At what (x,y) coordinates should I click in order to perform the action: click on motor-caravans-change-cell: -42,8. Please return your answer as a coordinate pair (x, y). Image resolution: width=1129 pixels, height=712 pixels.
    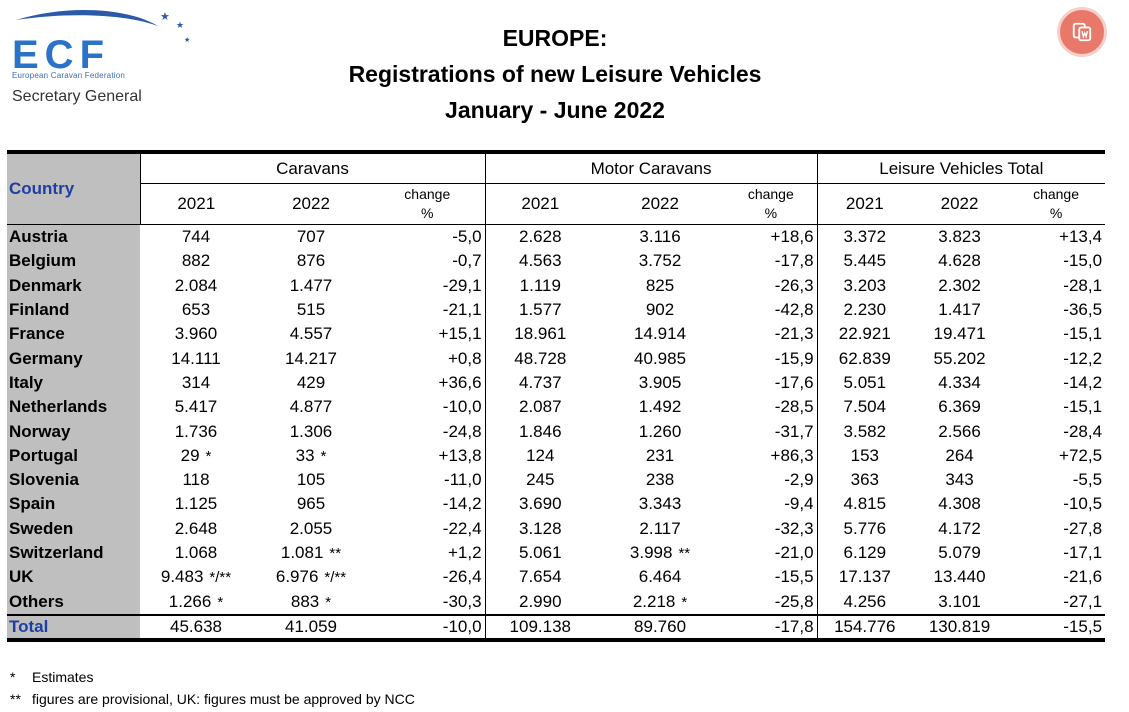
    Looking at the image, I should click on (794, 310).